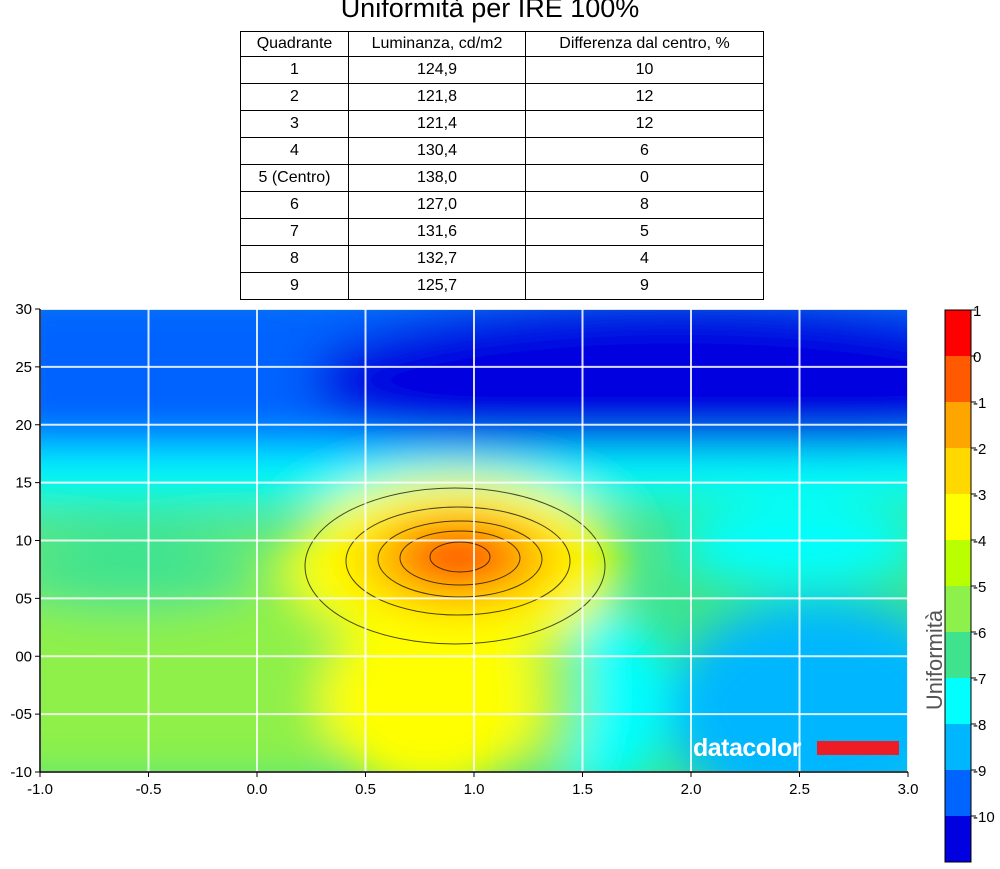 The image size is (1000, 869). Describe the element at coordinates (979, 725) in the screenshot. I see `colorbar-tick-label: -8` at that location.